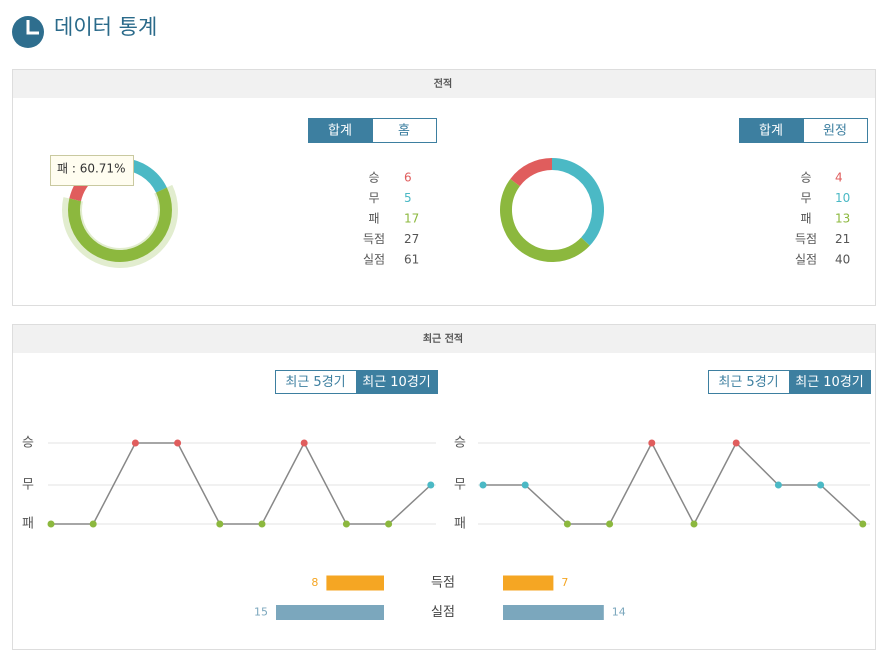 The height and width of the screenshot is (664, 886). What do you see at coordinates (564, 582) in the screenshot?
I see `comparison-value: 7` at bounding box center [564, 582].